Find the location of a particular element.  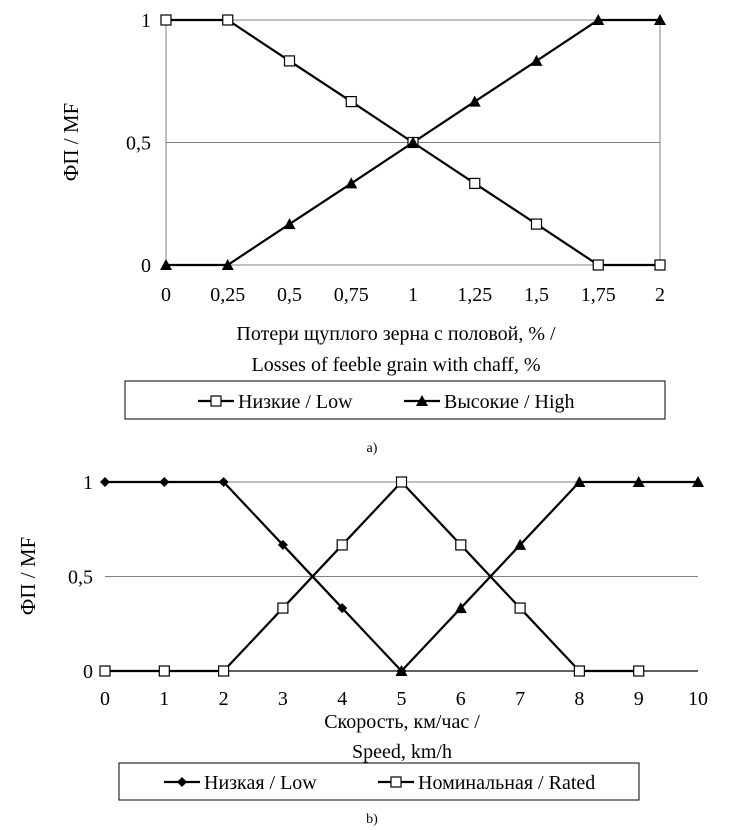

x-tick-label-a: 1,5 is located at coordinates (536, 295).